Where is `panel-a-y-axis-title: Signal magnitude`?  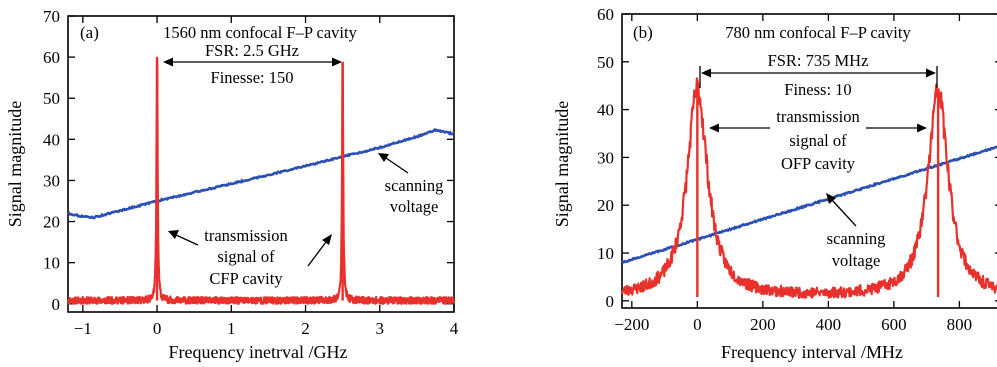 panel-a-y-axis-title: Signal magnitude is located at coordinates (15, 164).